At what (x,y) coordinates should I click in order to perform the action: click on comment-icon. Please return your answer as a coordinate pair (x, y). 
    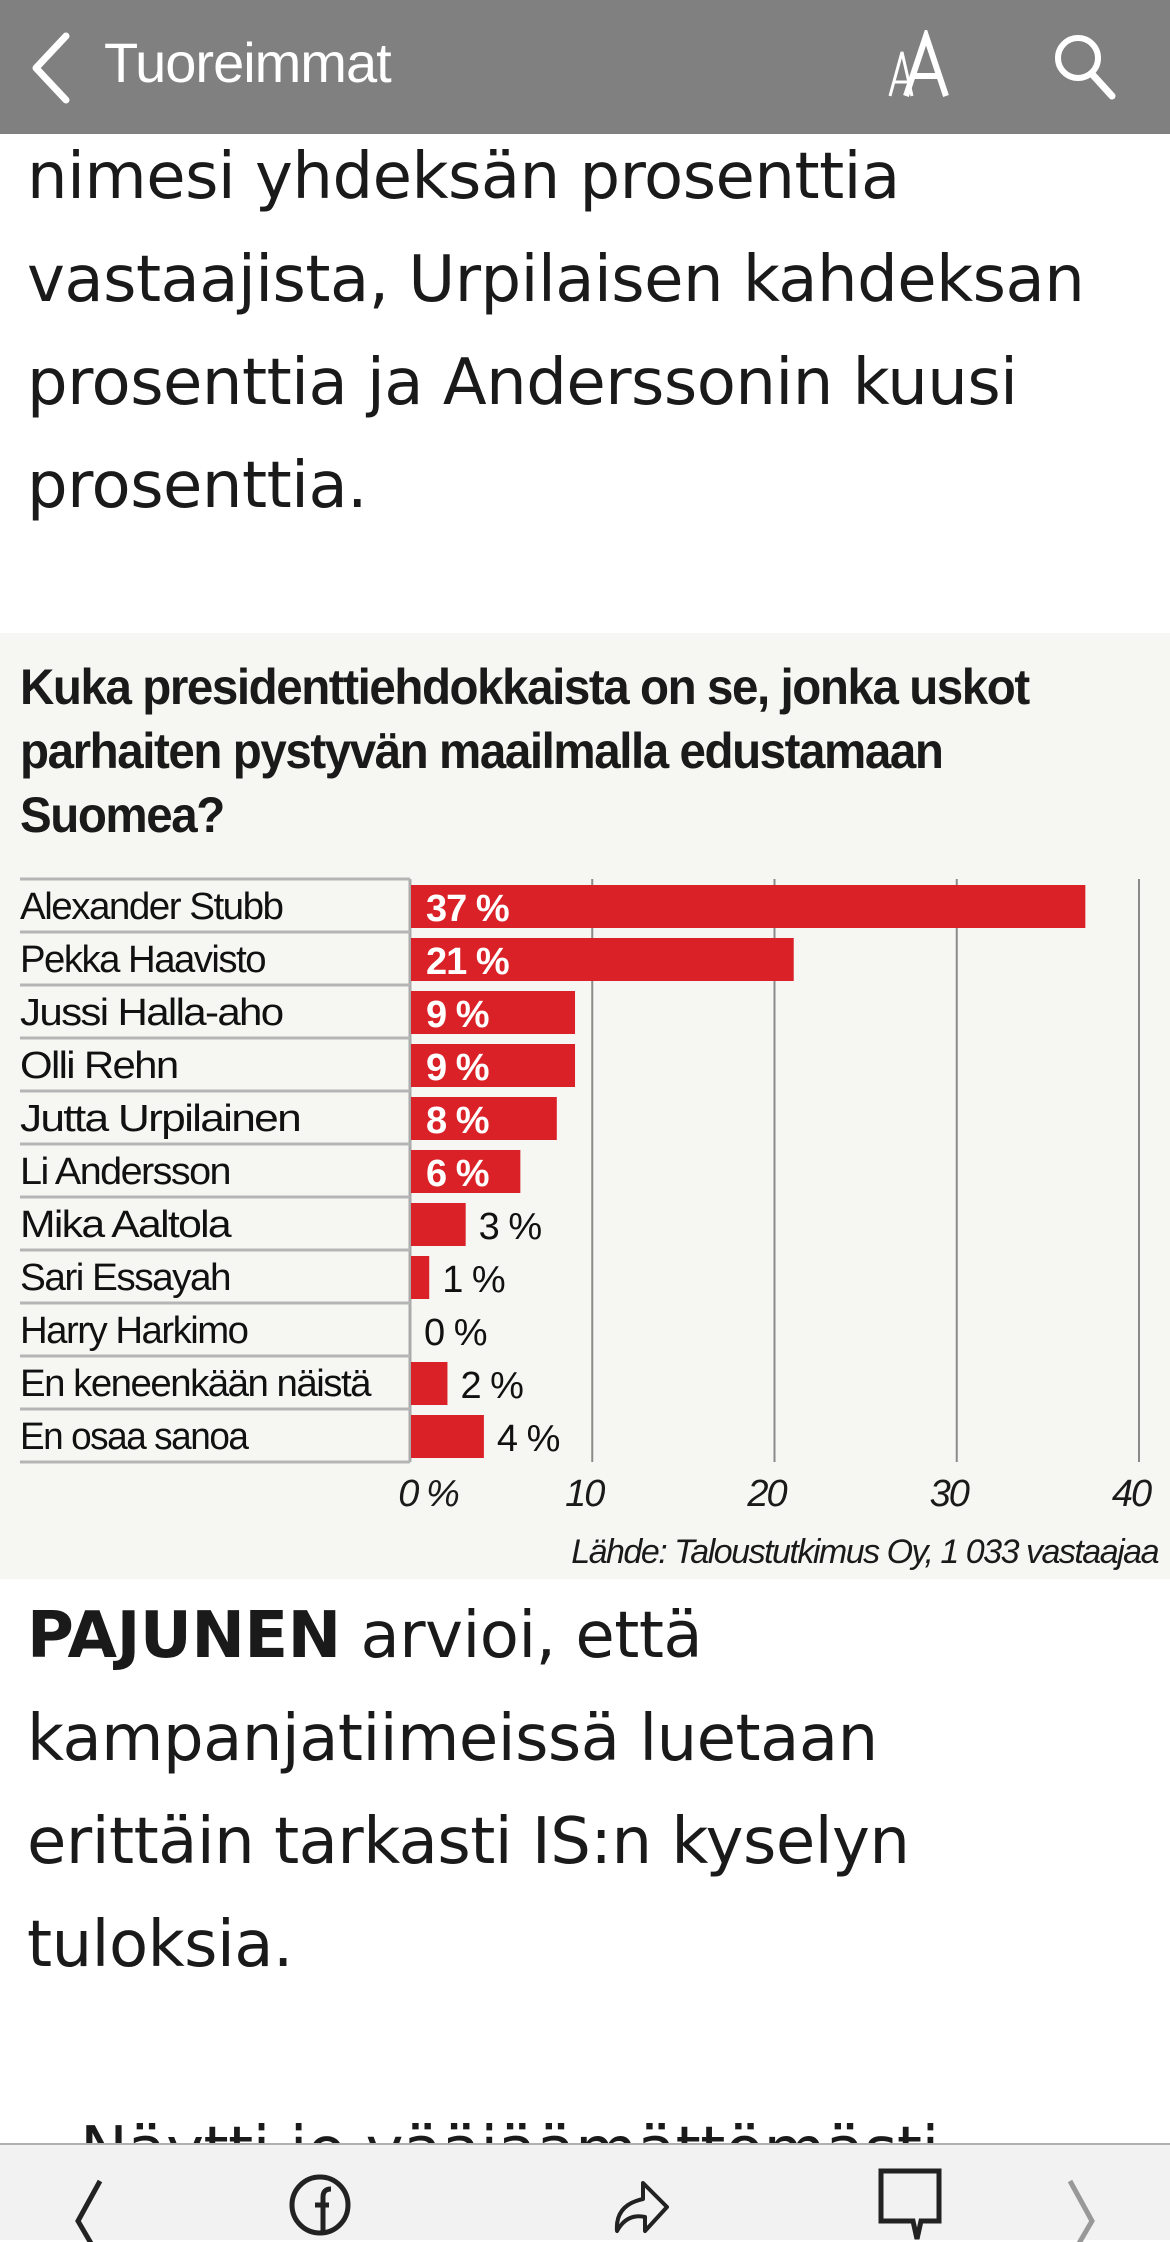
    Looking at the image, I should click on (910, 2203).